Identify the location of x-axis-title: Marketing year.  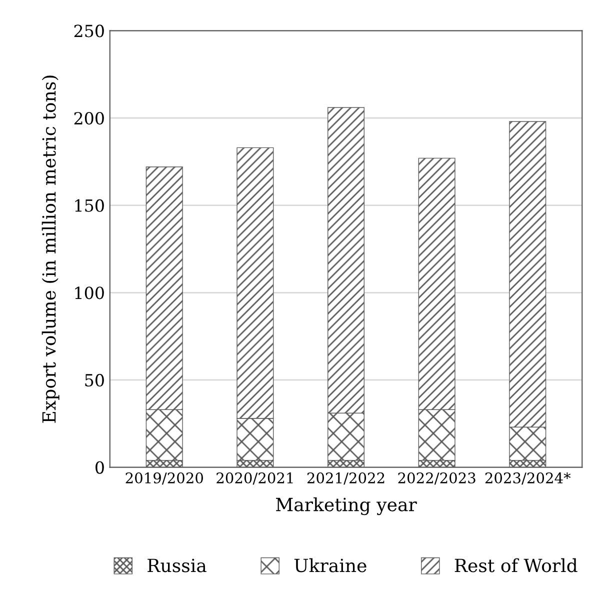
(346, 506).